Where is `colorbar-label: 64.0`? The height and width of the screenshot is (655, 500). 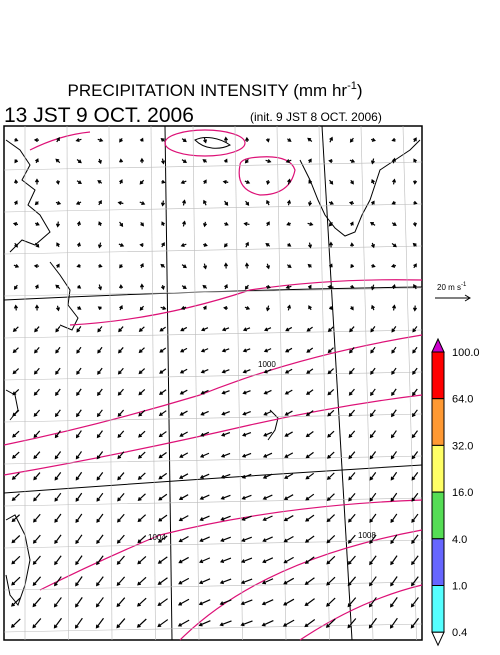
colorbar-label: 64.0 is located at coordinates (462, 400).